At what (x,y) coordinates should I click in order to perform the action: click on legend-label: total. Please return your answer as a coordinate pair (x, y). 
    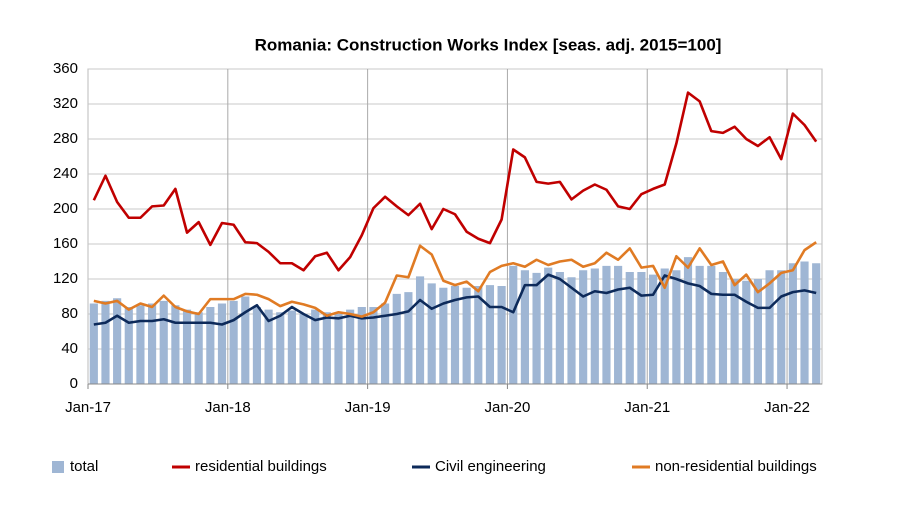
    Looking at the image, I should click on (84, 466).